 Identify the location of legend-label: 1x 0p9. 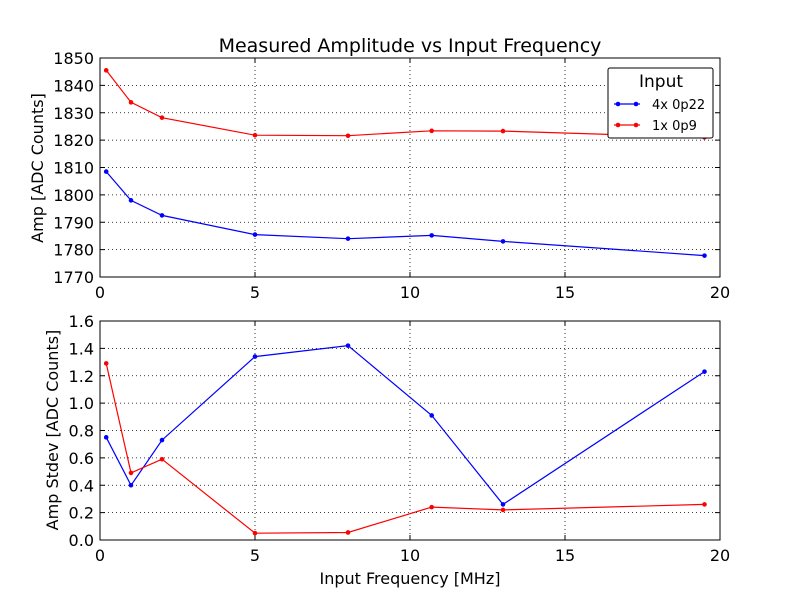
(674, 126).